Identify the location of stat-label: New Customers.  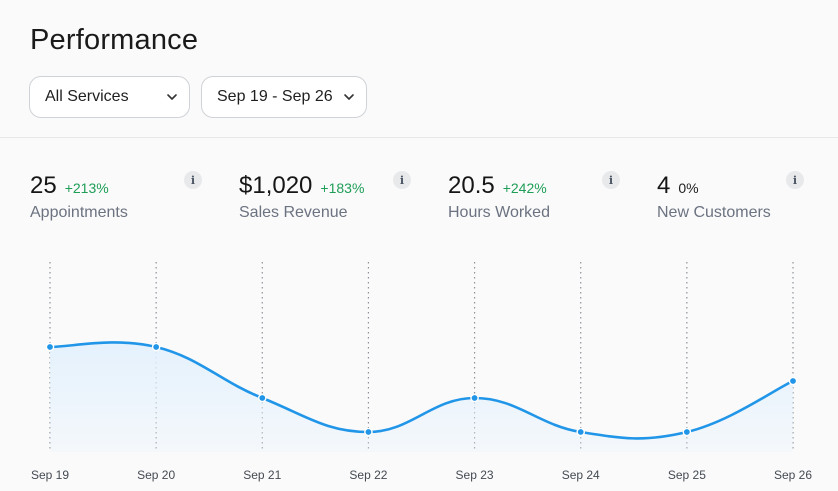
(714, 212).